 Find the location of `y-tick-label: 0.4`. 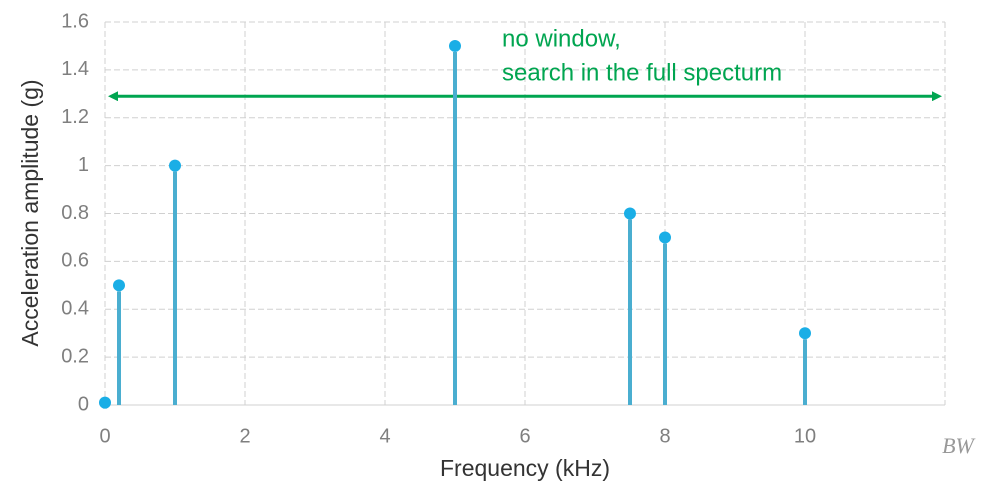

y-tick-label: 0.4 is located at coordinates (75, 309).